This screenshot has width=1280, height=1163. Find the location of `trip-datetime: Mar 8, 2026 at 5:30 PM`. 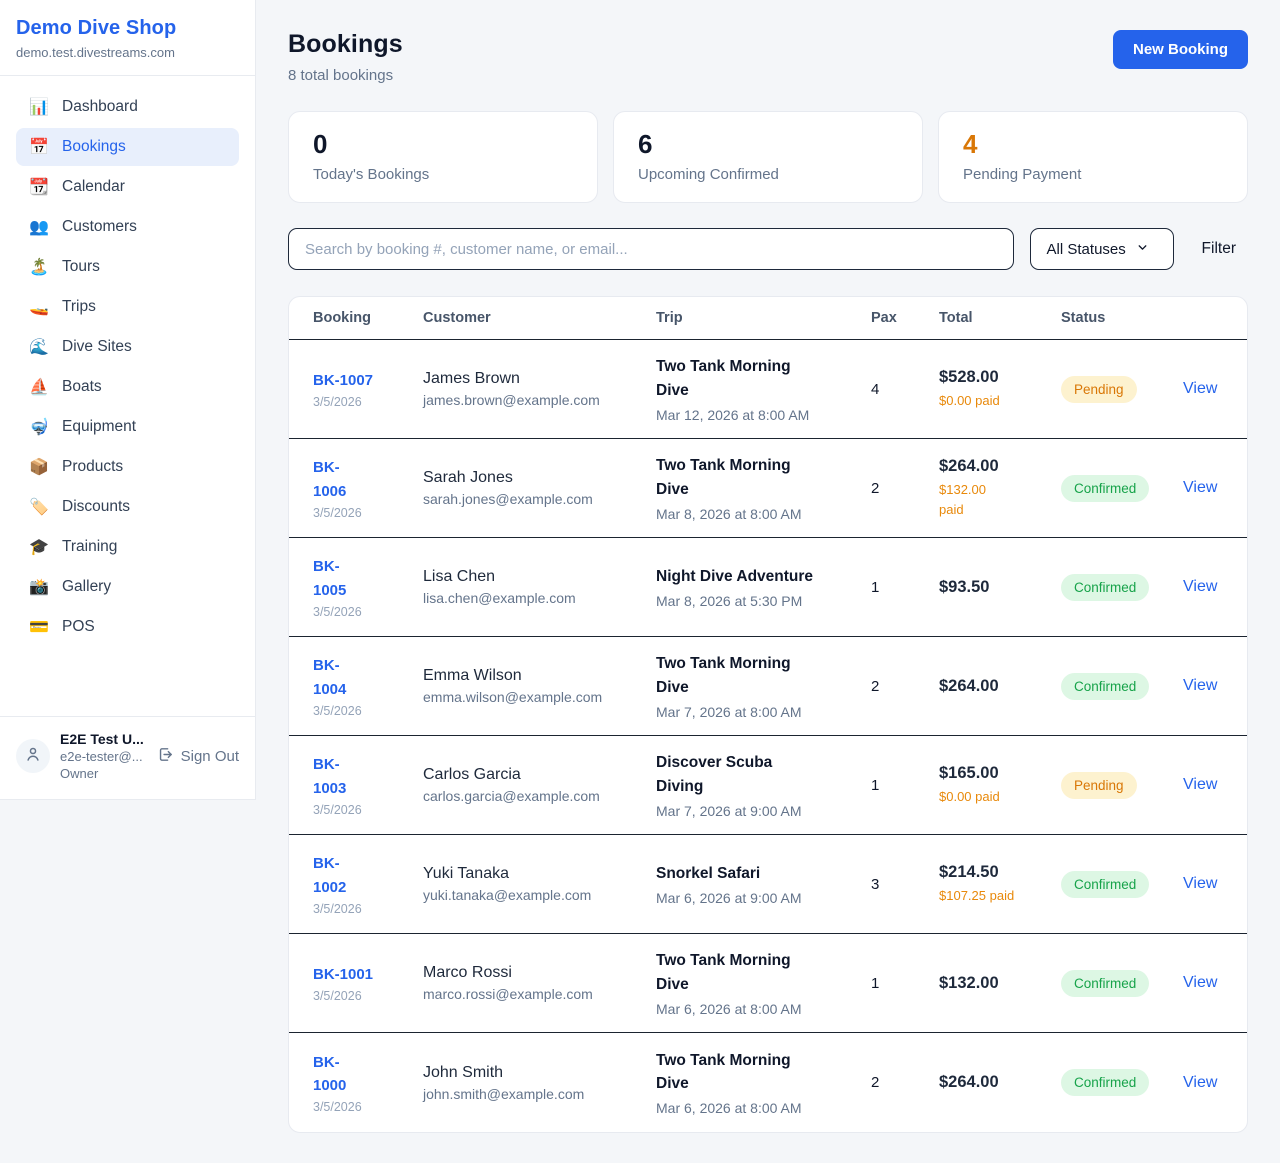

trip-datetime: Mar 8, 2026 at 5:30 PM is located at coordinates (729, 601).